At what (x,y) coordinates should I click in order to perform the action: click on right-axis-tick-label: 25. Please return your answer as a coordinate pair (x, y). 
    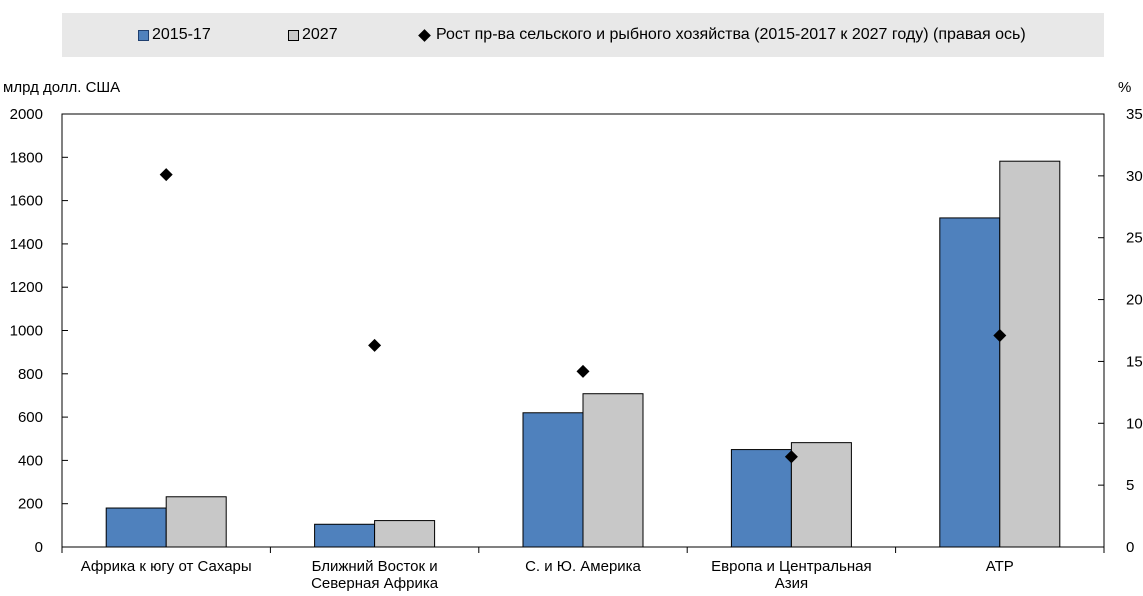
    Looking at the image, I should click on (1134, 238).